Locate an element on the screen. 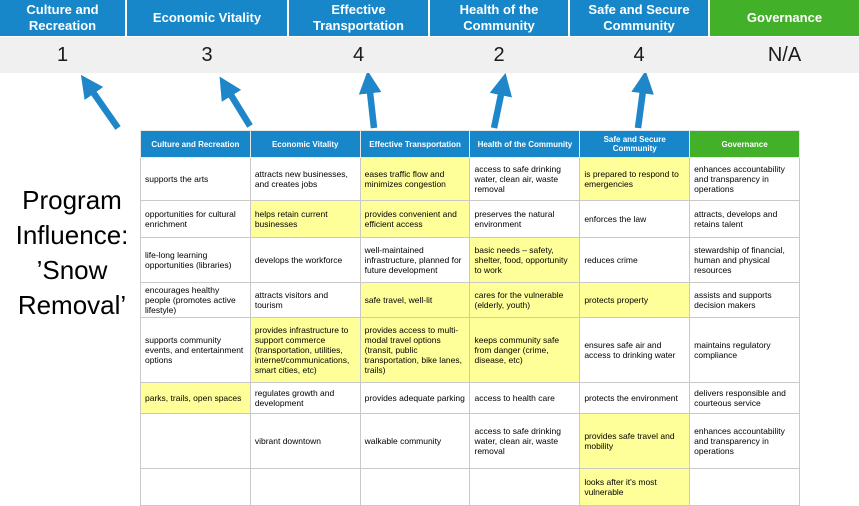 The width and height of the screenshot is (859, 506). score-safe-and-secure-community: 4 is located at coordinates (639, 54).